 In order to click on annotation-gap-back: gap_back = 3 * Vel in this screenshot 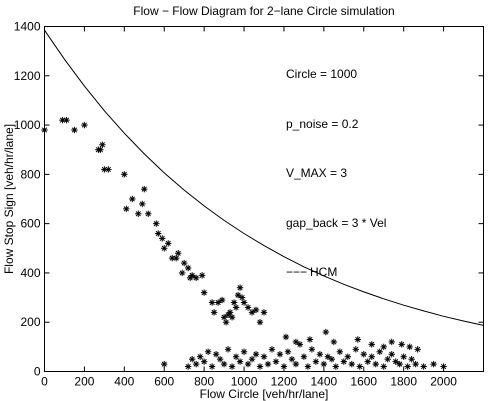, I will do `click(336, 223)`.